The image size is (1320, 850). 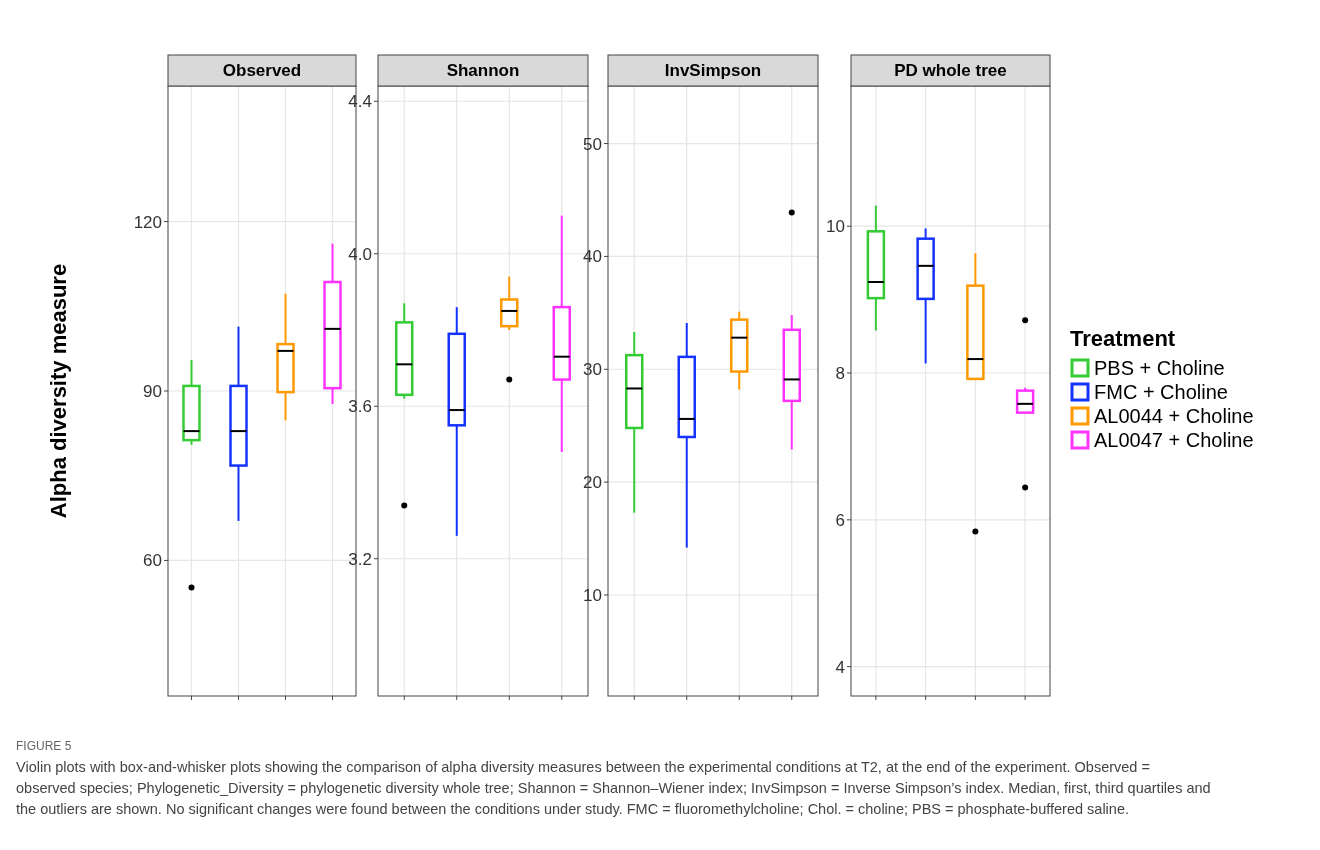 What do you see at coordinates (1174, 440) in the screenshot?
I see `legend-label: AL0047 + Choline` at bounding box center [1174, 440].